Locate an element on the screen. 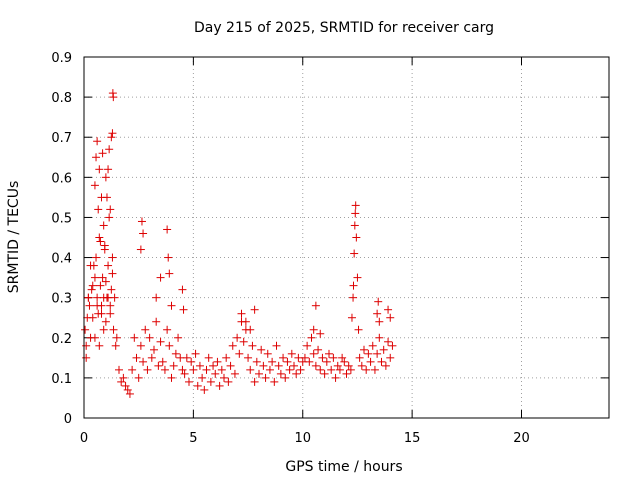 The width and height of the screenshot is (640, 480). y-tick-label: 0.2 is located at coordinates (61, 339).